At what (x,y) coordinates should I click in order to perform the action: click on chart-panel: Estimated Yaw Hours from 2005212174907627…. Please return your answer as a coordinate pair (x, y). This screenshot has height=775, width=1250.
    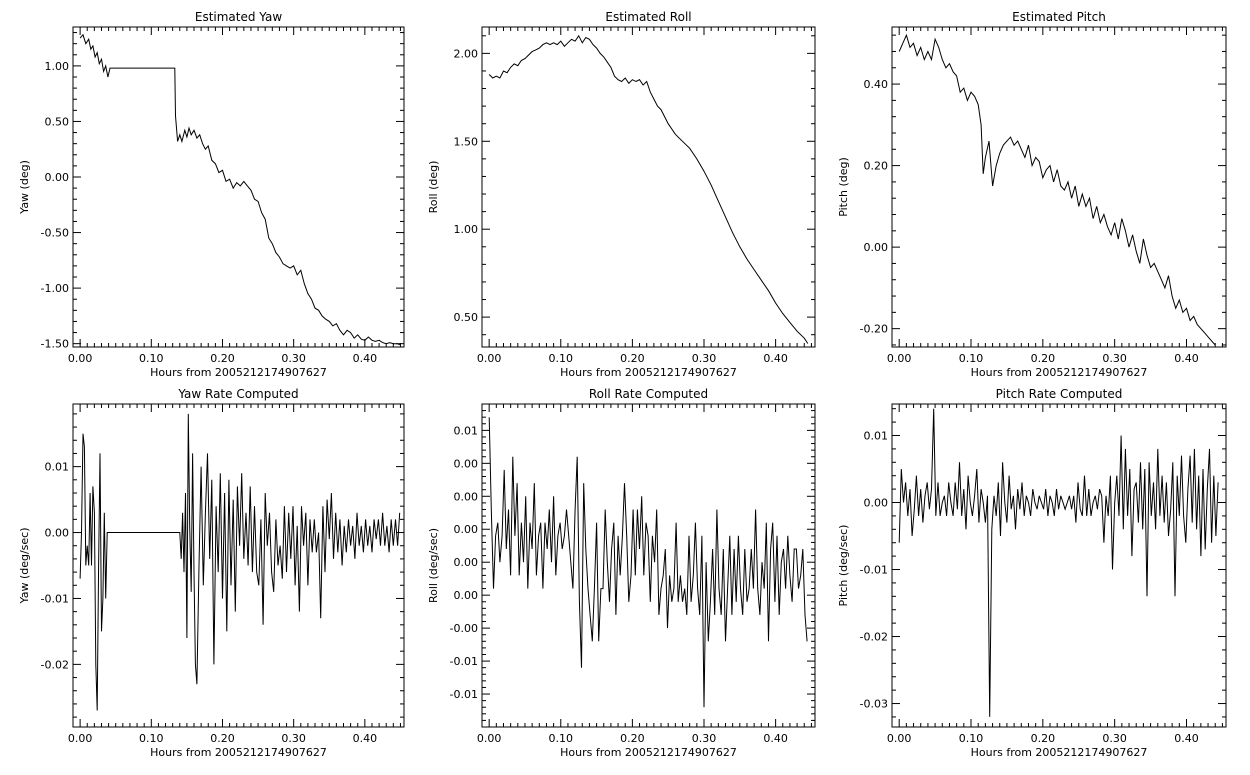
    Looking at the image, I should click on (211, 194).